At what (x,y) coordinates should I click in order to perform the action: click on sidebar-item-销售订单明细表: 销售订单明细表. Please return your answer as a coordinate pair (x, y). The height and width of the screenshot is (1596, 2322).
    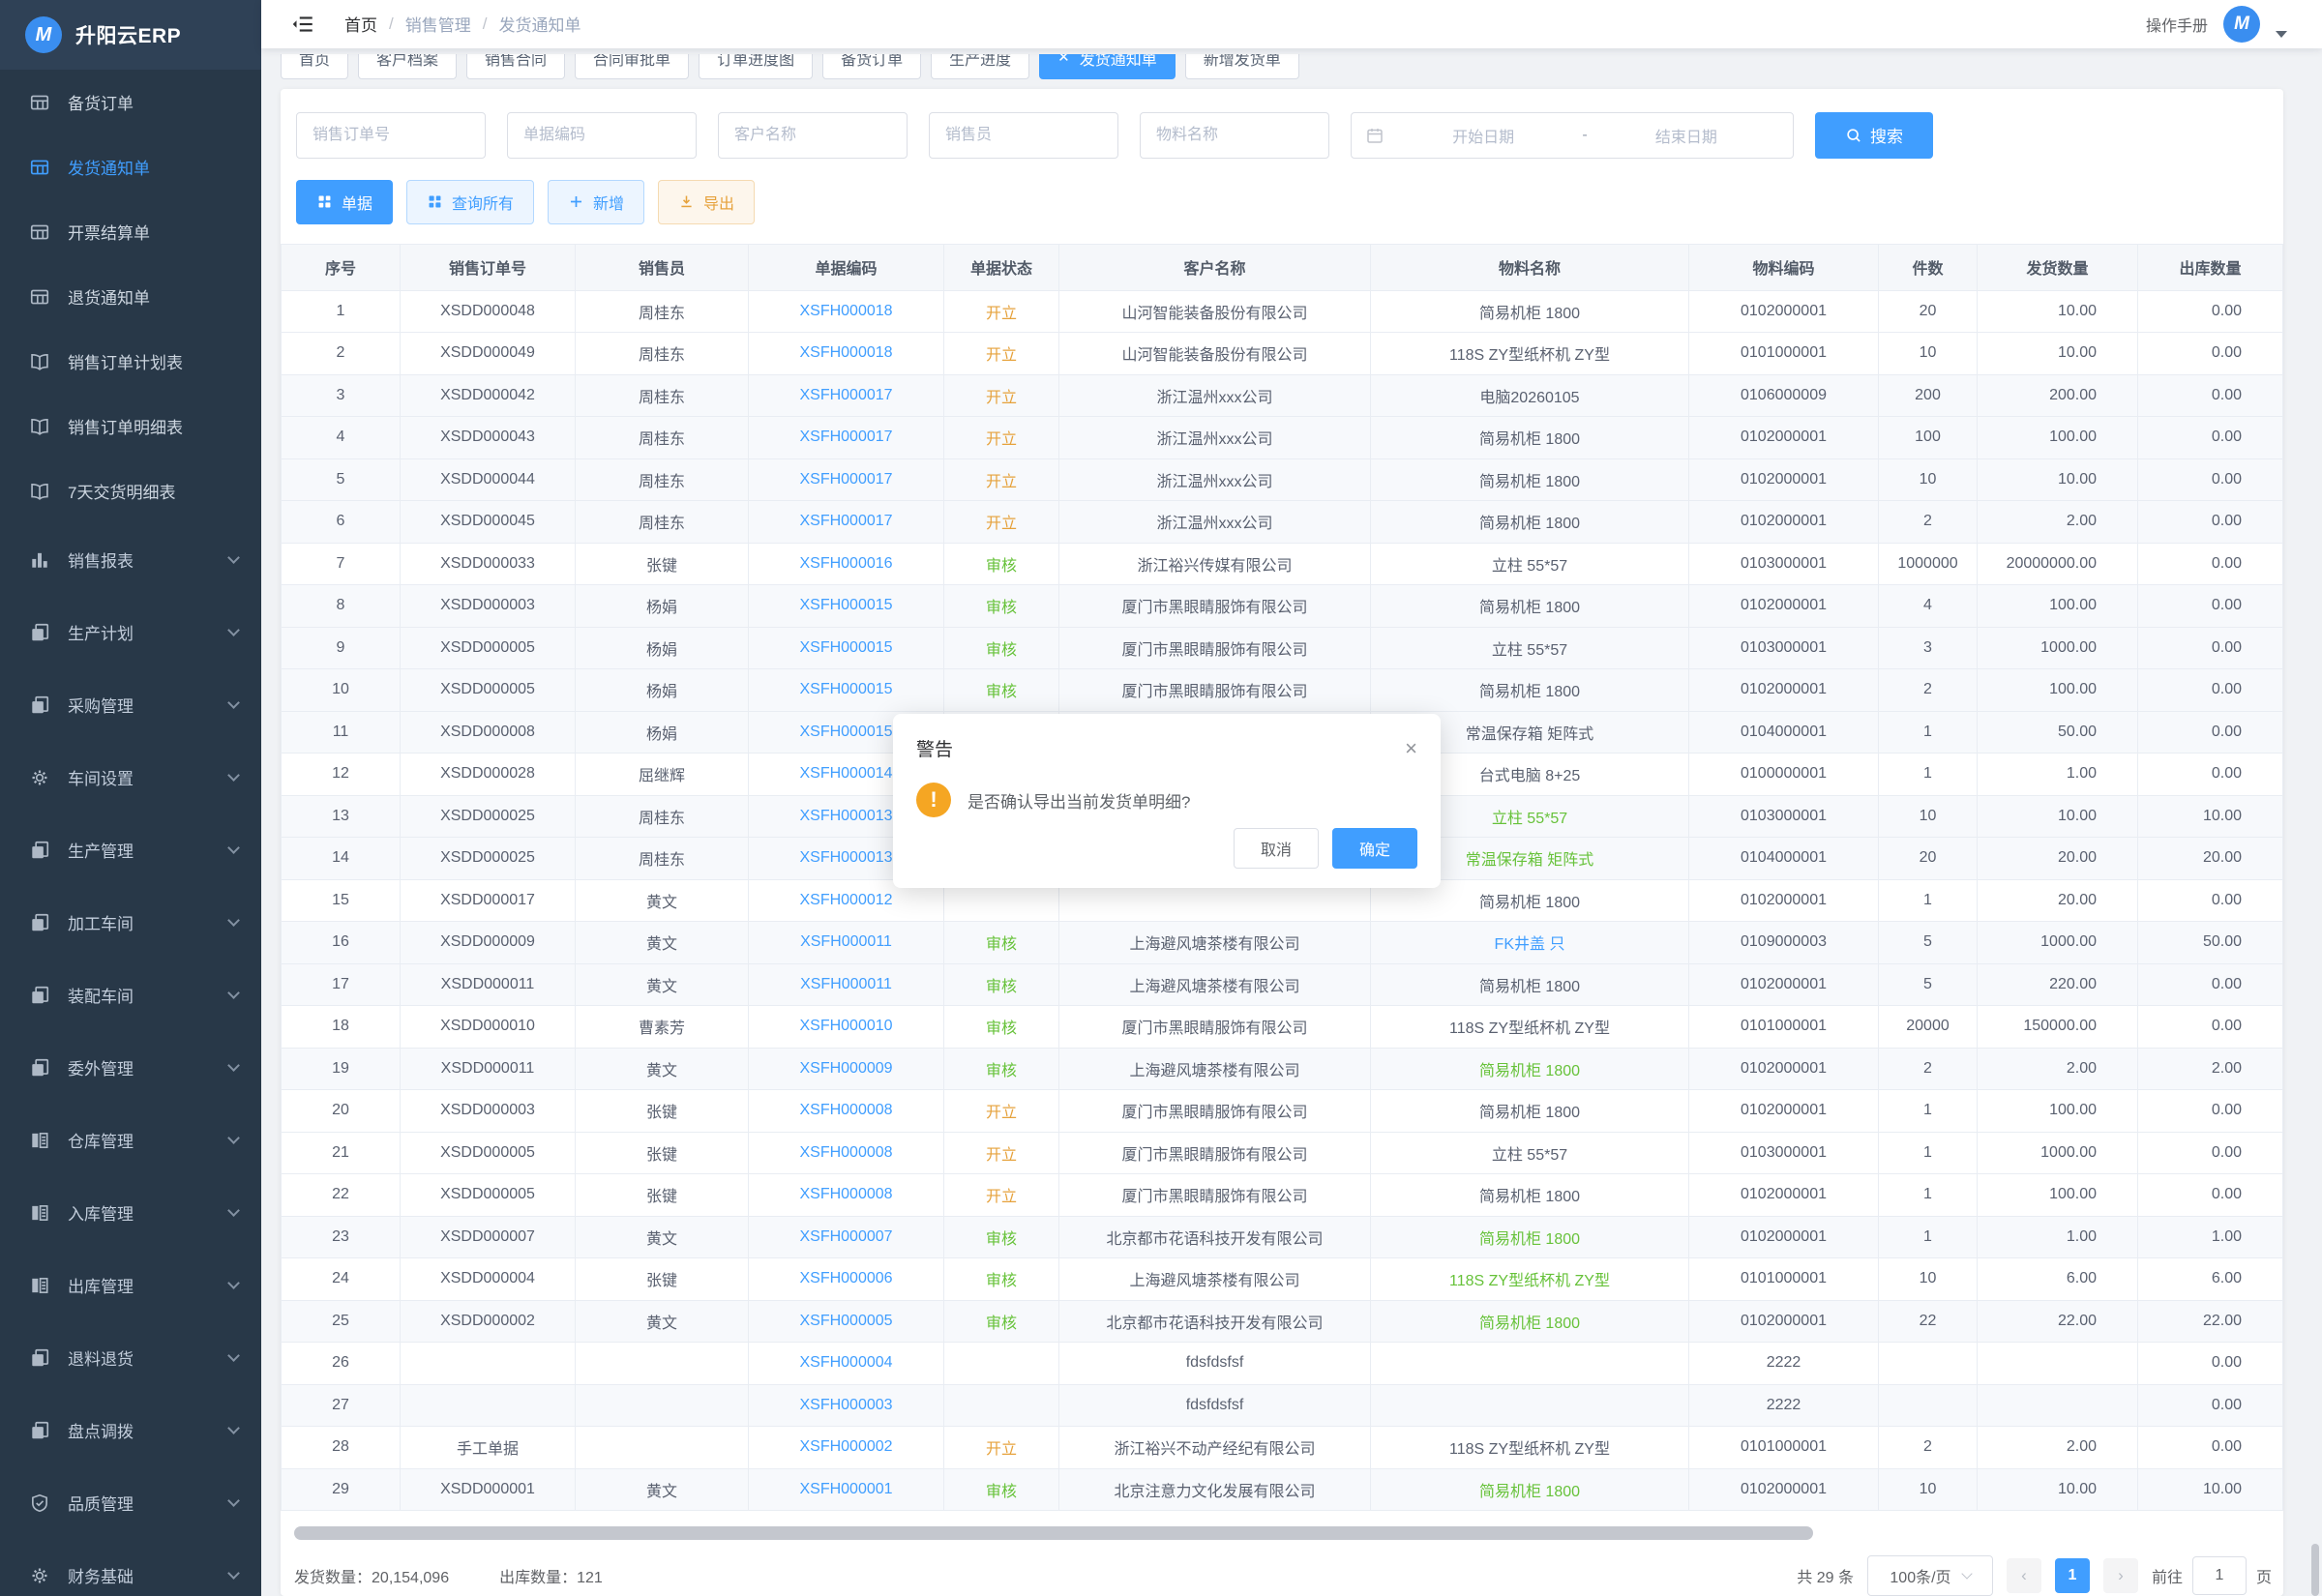
    Looking at the image, I should click on (130, 426).